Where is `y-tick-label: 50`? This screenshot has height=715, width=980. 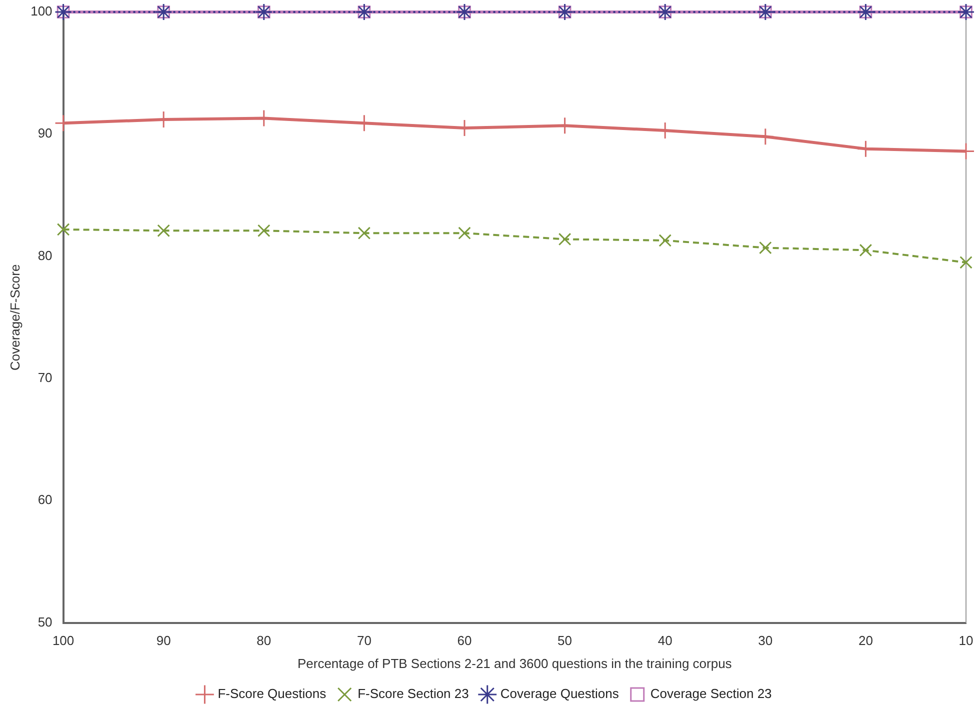
y-tick-label: 50 is located at coordinates (45, 622).